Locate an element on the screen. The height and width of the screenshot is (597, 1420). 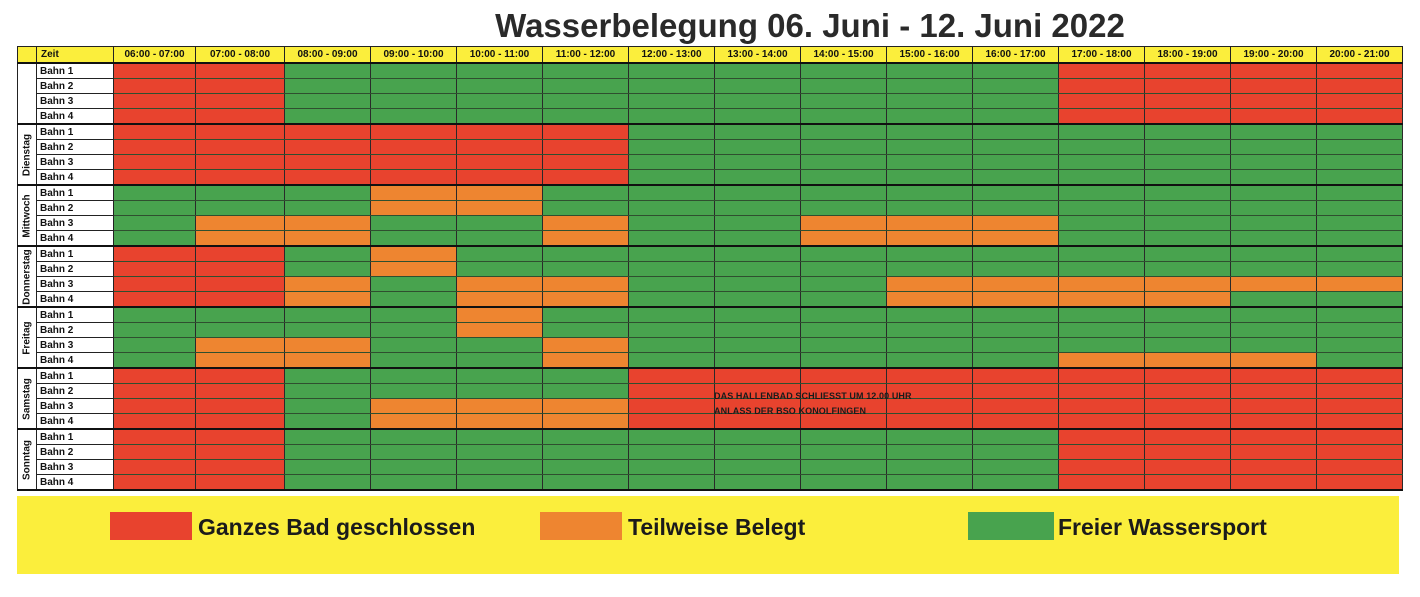
time-slot-header: 19:00 - 20:00 is located at coordinates (1273, 55).